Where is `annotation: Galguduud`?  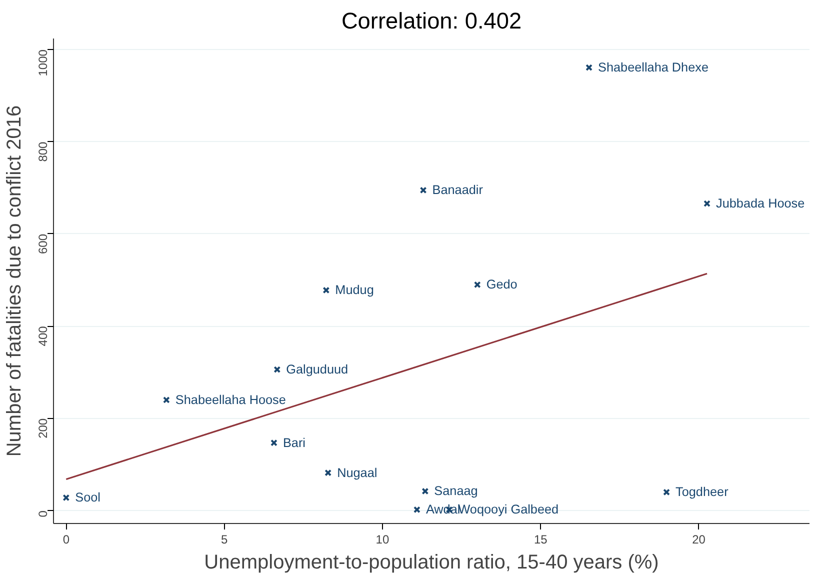
annotation: Galguduud is located at coordinates (317, 369).